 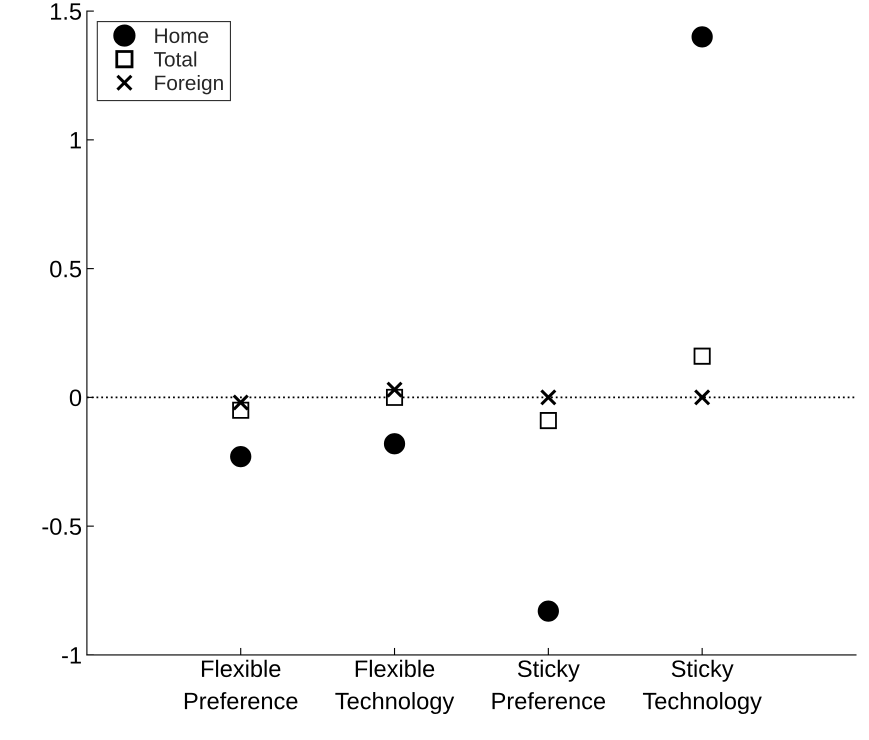 What do you see at coordinates (549, 685) in the screenshot?
I see `x-tick-label: Sticky Preference` at bounding box center [549, 685].